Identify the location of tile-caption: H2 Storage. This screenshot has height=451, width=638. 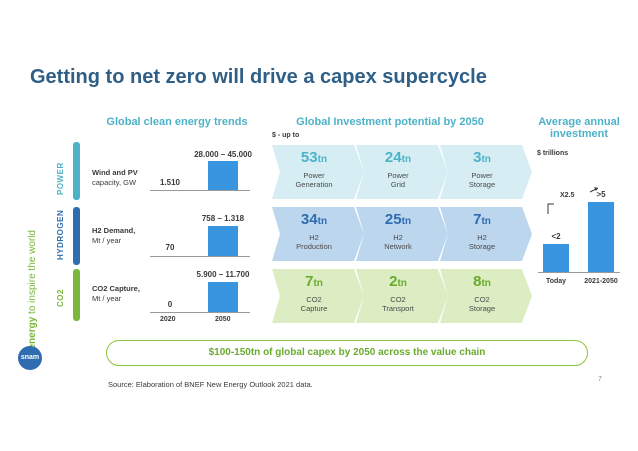
(482, 242).